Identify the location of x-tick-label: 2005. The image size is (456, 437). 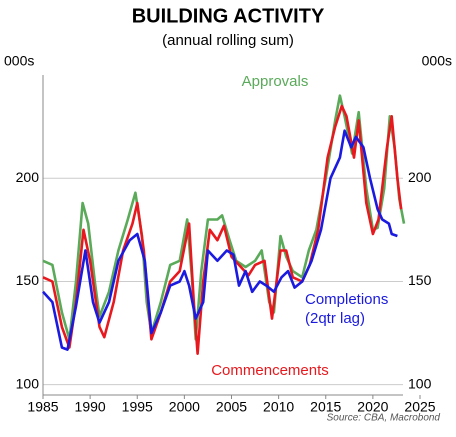
(231, 407).